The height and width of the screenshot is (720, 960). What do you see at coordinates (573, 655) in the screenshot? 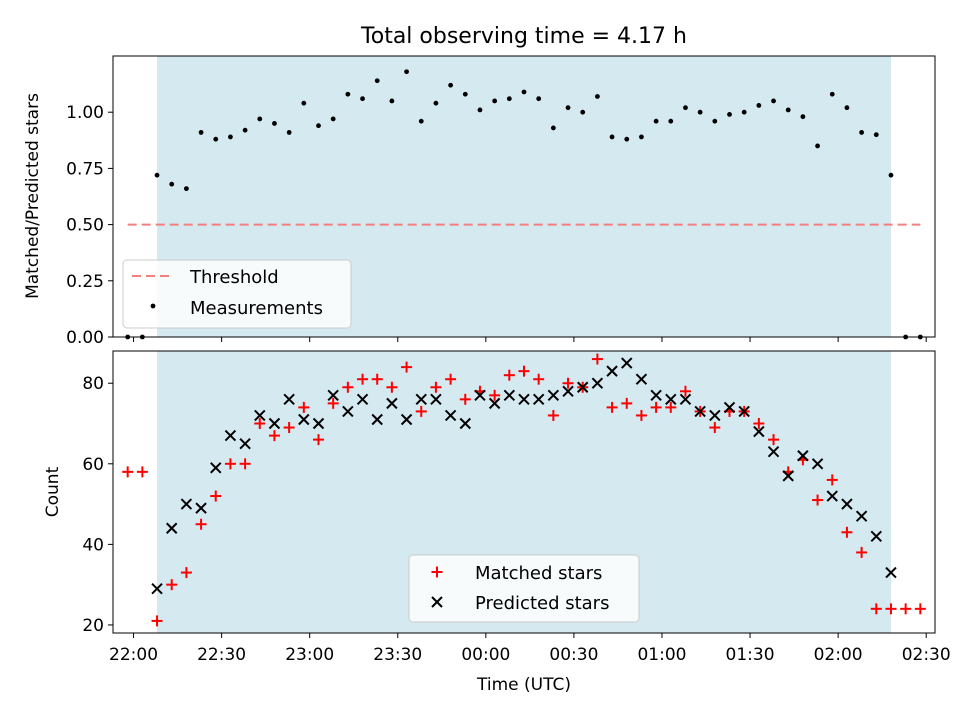
I see `bottom-xtick-label: 00:30` at bounding box center [573, 655].